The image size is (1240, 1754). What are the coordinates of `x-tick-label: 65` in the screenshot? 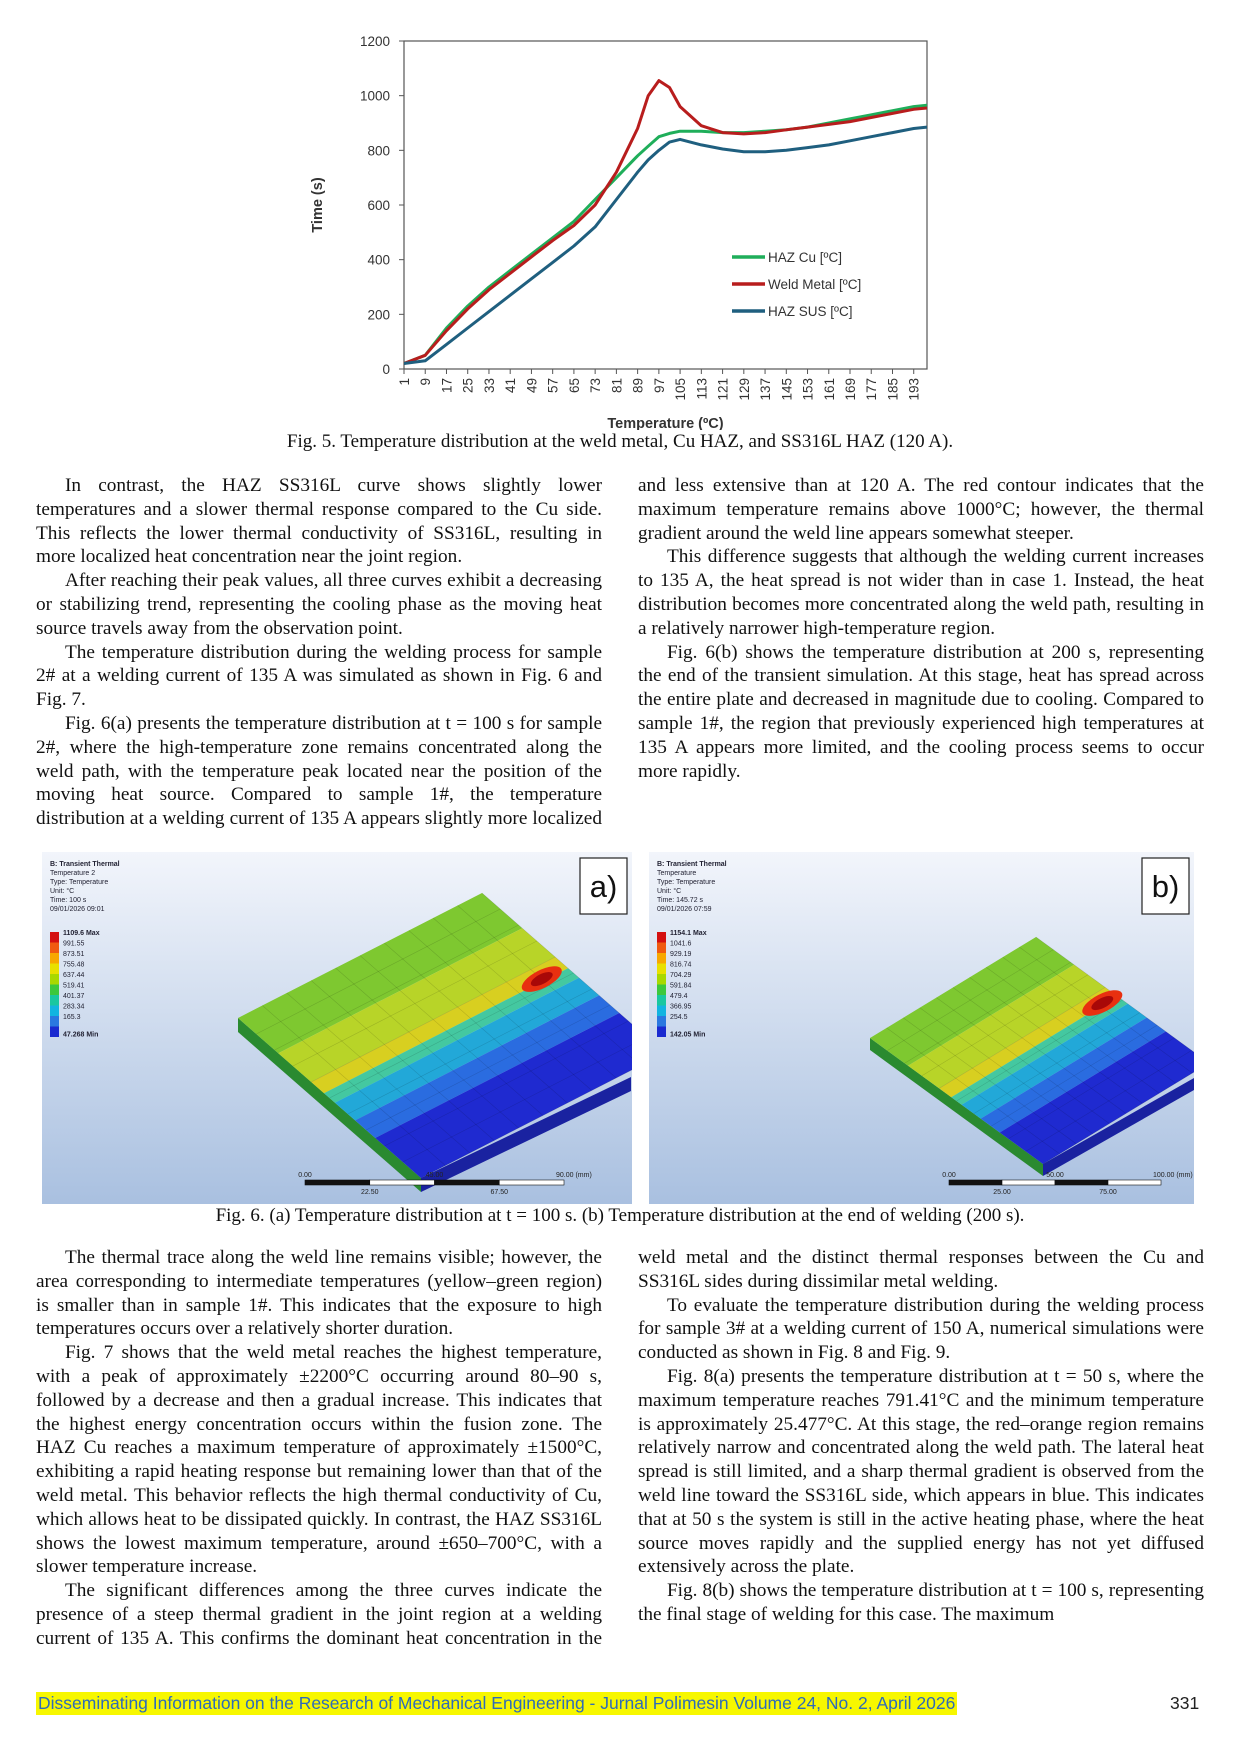 It's located at (574, 385).